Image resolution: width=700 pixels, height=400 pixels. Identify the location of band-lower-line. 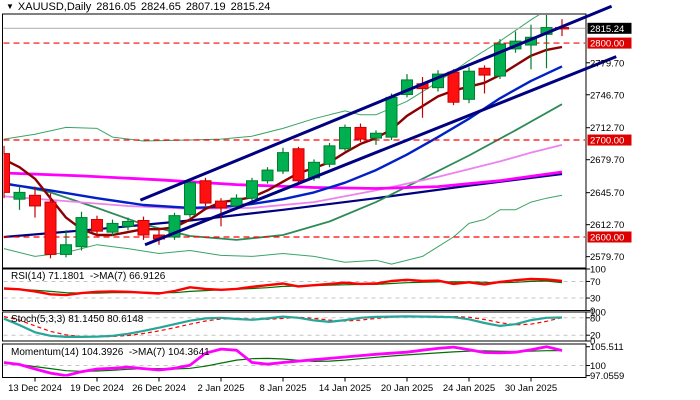
(283, 229).